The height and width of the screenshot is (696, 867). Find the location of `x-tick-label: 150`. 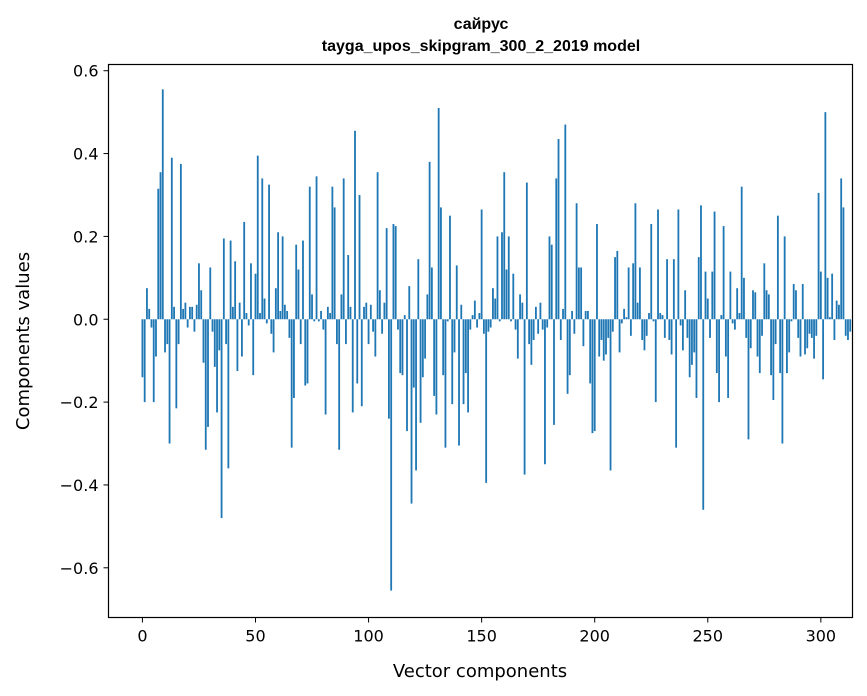

x-tick-label: 150 is located at coordinates (481, 636).